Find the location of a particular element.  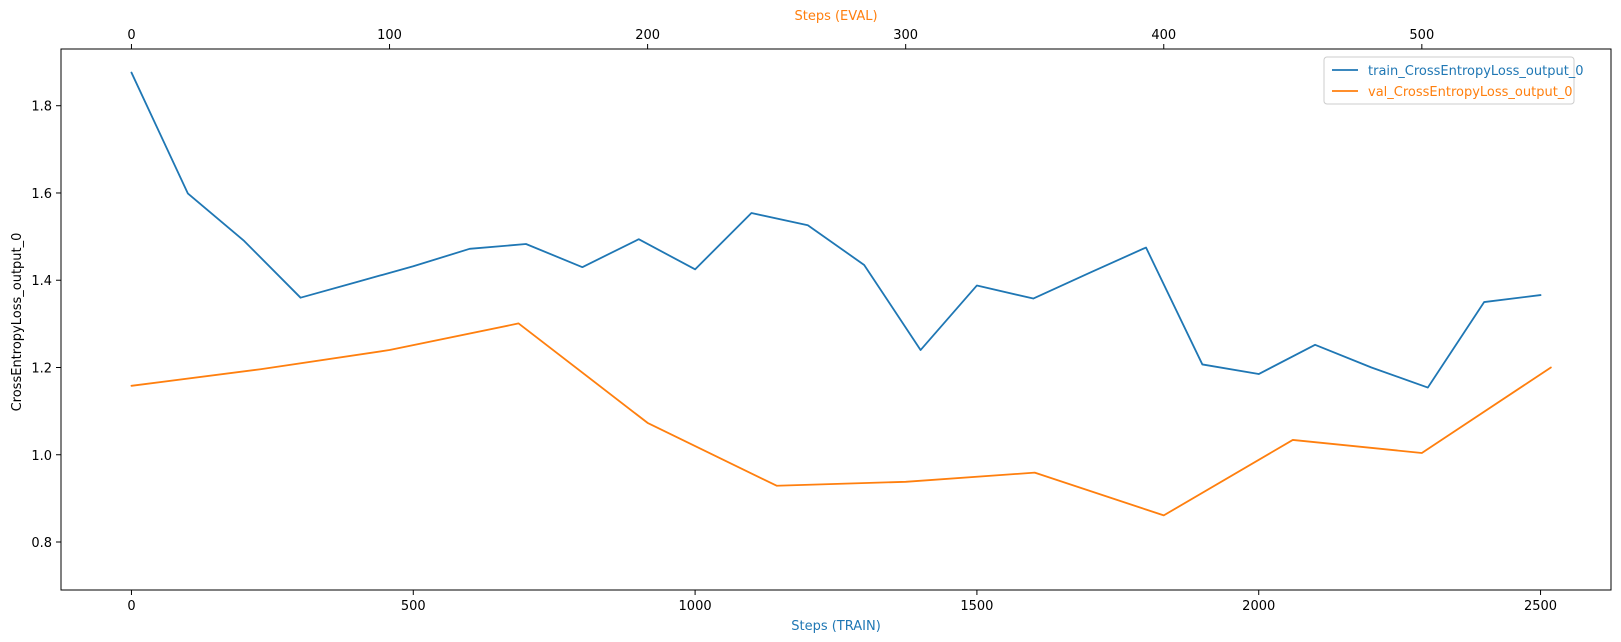

y-axis: 0.8 1.0 1.2 1.4 1.6 1.8 is located at coordinates (46, 325).